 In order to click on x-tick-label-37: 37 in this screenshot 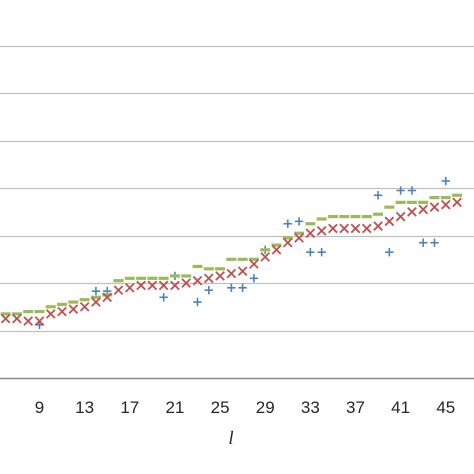, I will do `click(355, 407)`.